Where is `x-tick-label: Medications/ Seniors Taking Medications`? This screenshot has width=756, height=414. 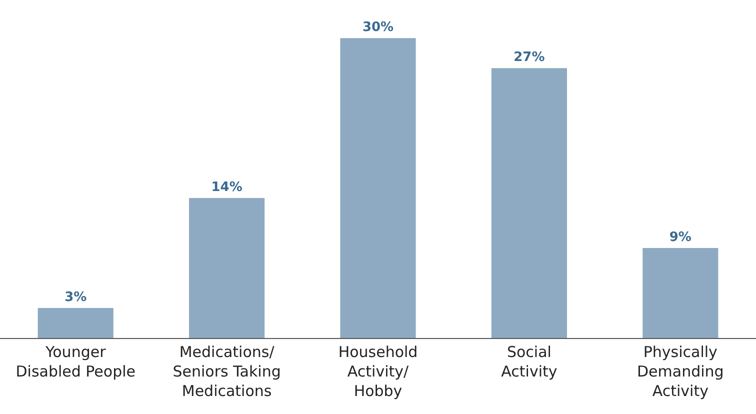
x-tick-label: Medications/ Seniors Taking Medications is located at coordinates (226, 371).